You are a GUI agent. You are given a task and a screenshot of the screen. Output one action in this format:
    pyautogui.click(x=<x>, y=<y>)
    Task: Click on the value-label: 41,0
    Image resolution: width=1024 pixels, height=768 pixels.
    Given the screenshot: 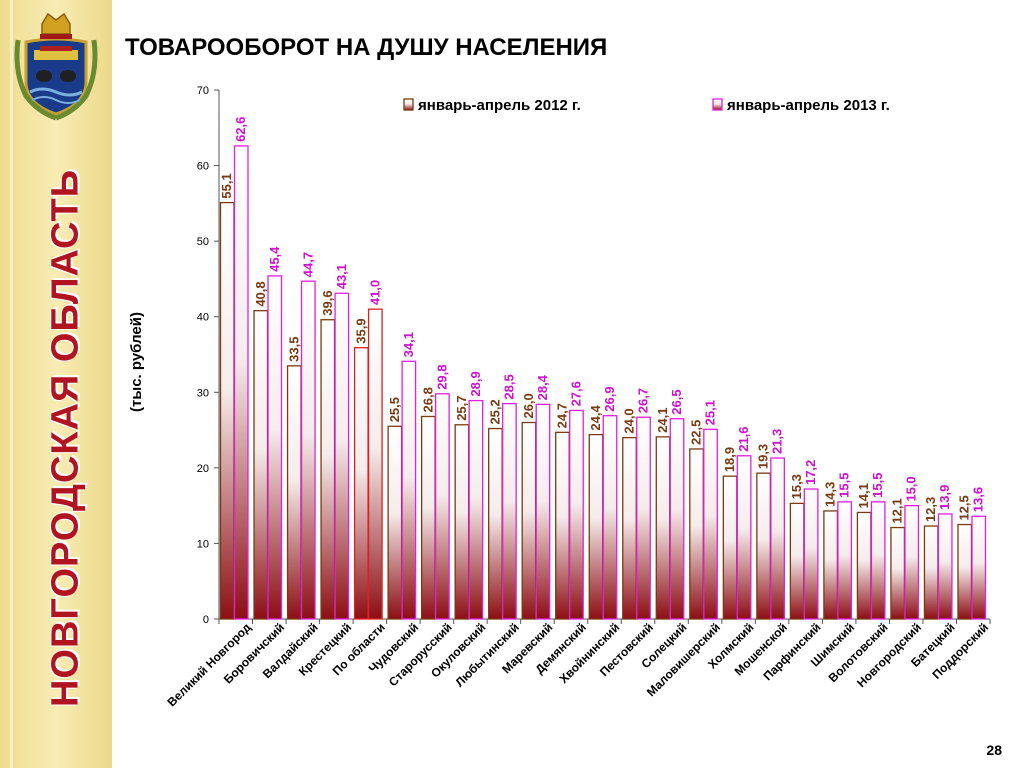 What is the action you would take?
    pyautogui.click(x=374, y=292)
    